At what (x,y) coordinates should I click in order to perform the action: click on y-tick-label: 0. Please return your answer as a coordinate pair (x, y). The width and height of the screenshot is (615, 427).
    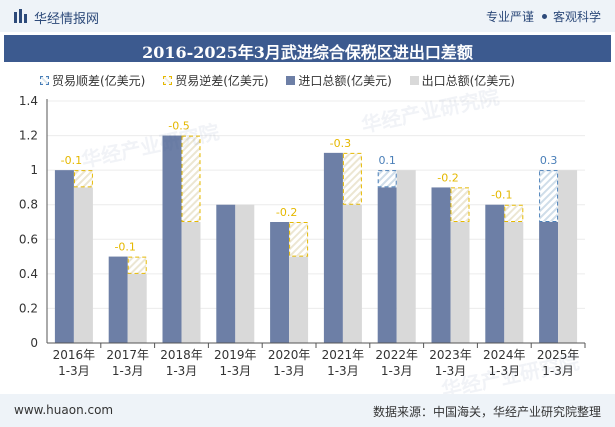
    Looking at the image, I should click on (34, 343).